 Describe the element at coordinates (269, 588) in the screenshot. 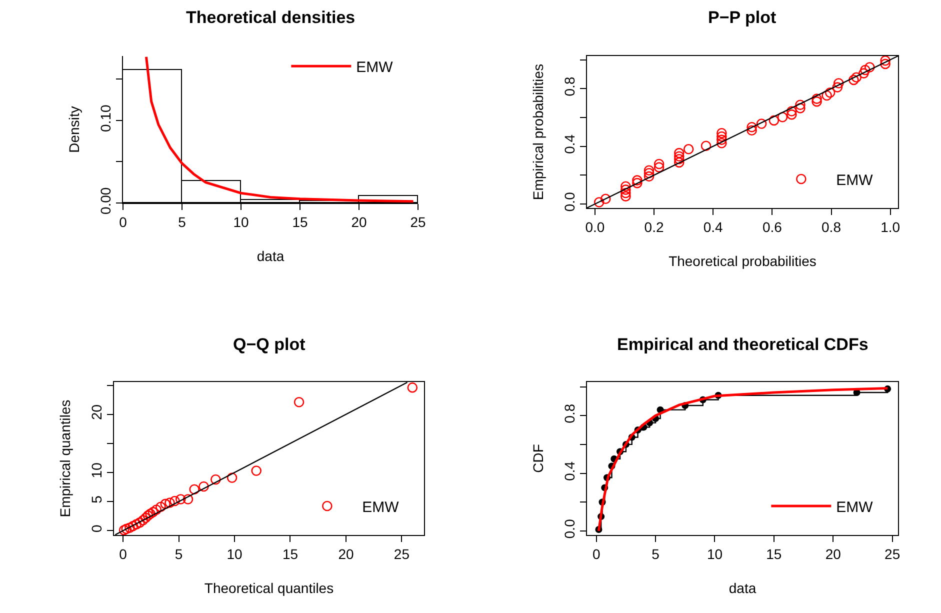

I see `x-axis-title: Theoretical quantiles` at that location.